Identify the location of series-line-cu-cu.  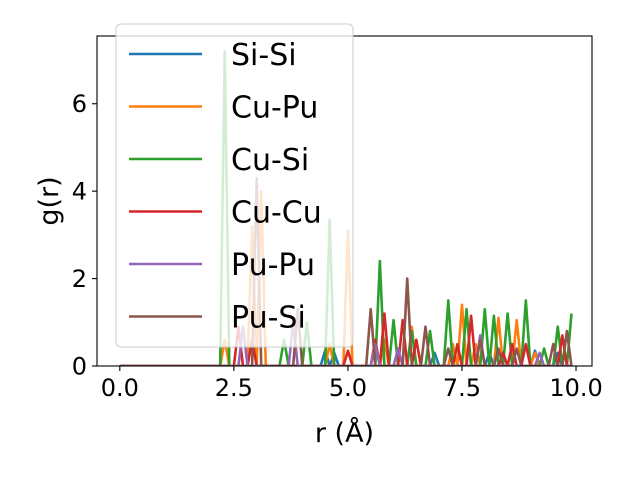
(345, 339).